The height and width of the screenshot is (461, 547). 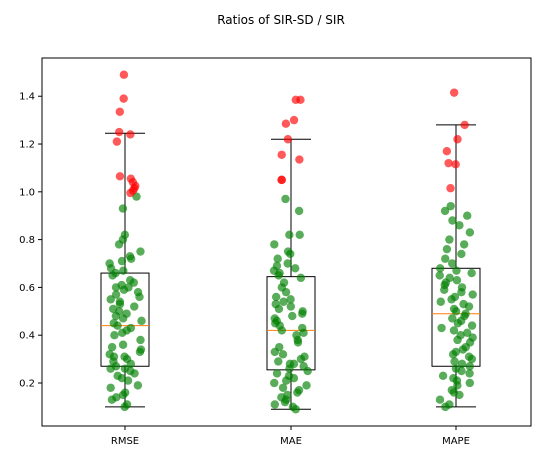 What do you see at coordinates (27, 145) in the screenshot?
I see `y-tick-label: 1.2` at bounding box center [27, 145].